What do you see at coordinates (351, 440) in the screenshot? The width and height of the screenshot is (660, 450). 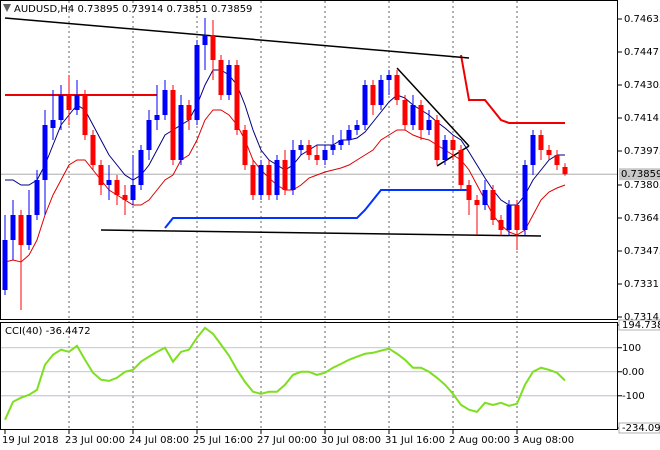 I see `x-tick-label: 30 Jul 08:00` at bounding box center [351, 440].